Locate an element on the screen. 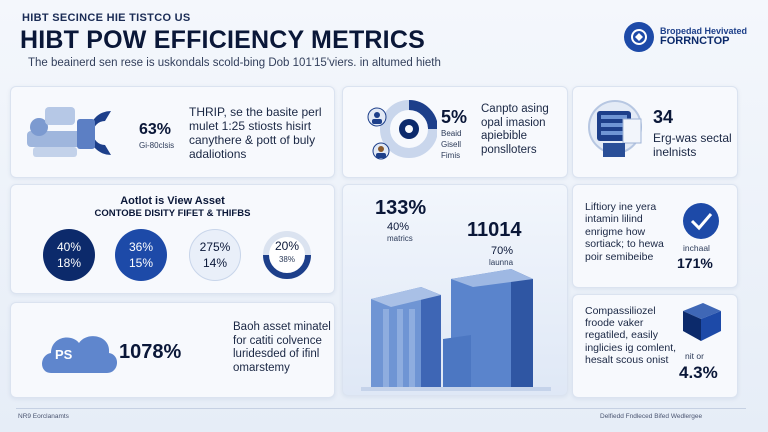  card5-stat-3: 11014 is located at coordinates (494, 230).